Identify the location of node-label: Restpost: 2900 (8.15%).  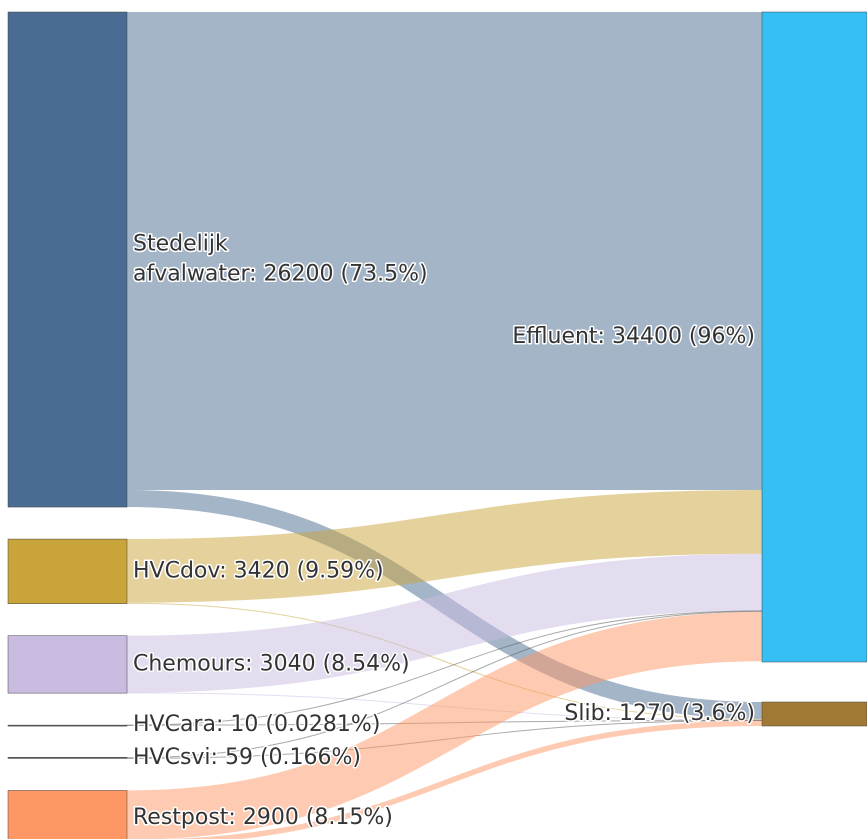
(263, 817).